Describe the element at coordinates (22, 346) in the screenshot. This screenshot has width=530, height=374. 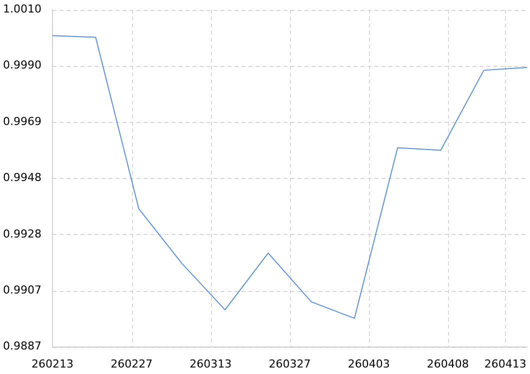
I see `y-tick-label: 0.9887` at that location.